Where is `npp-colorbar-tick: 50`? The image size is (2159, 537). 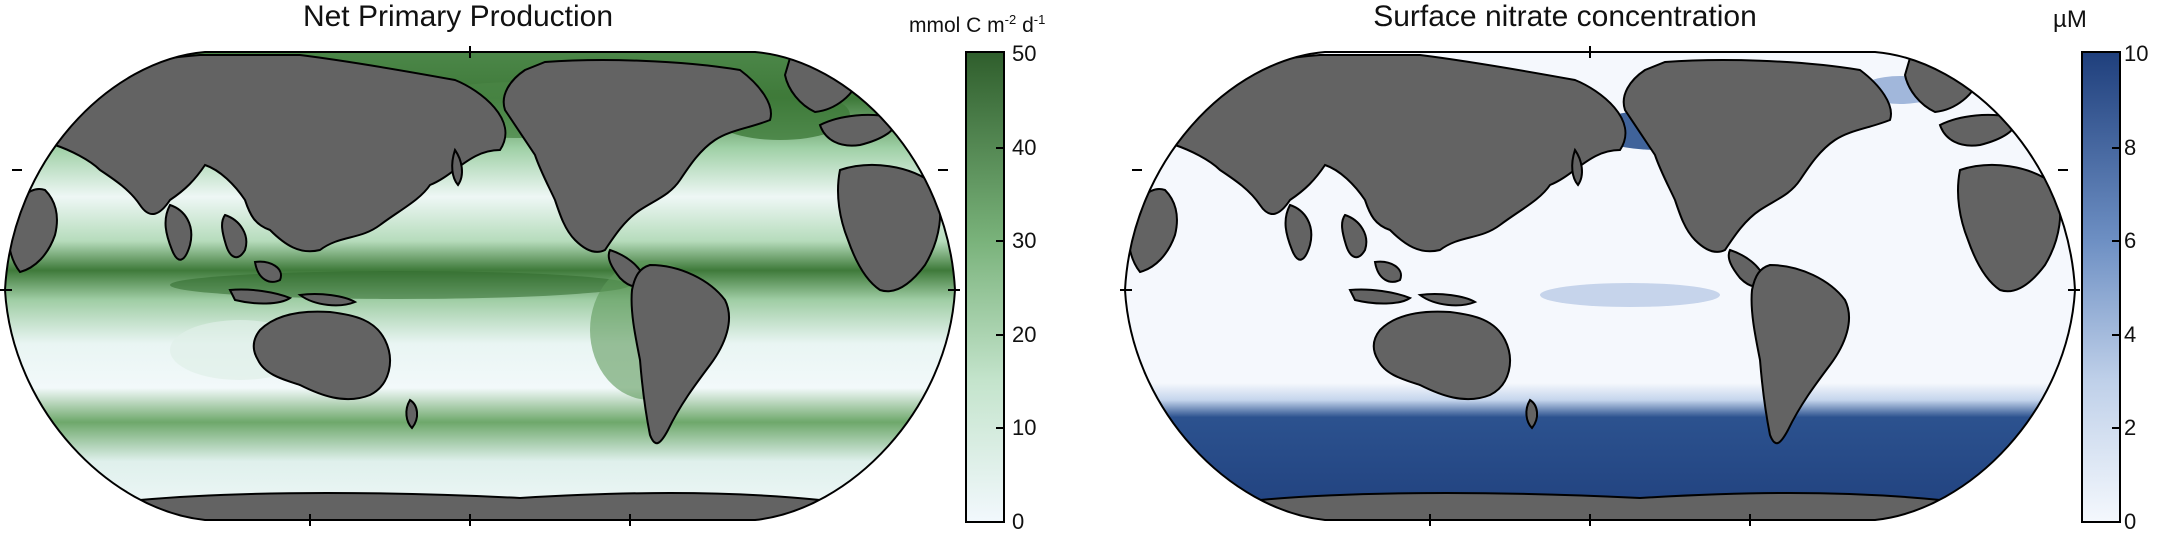
npp-colorbar-tick: 50 is located at coordinates (1024, 53).